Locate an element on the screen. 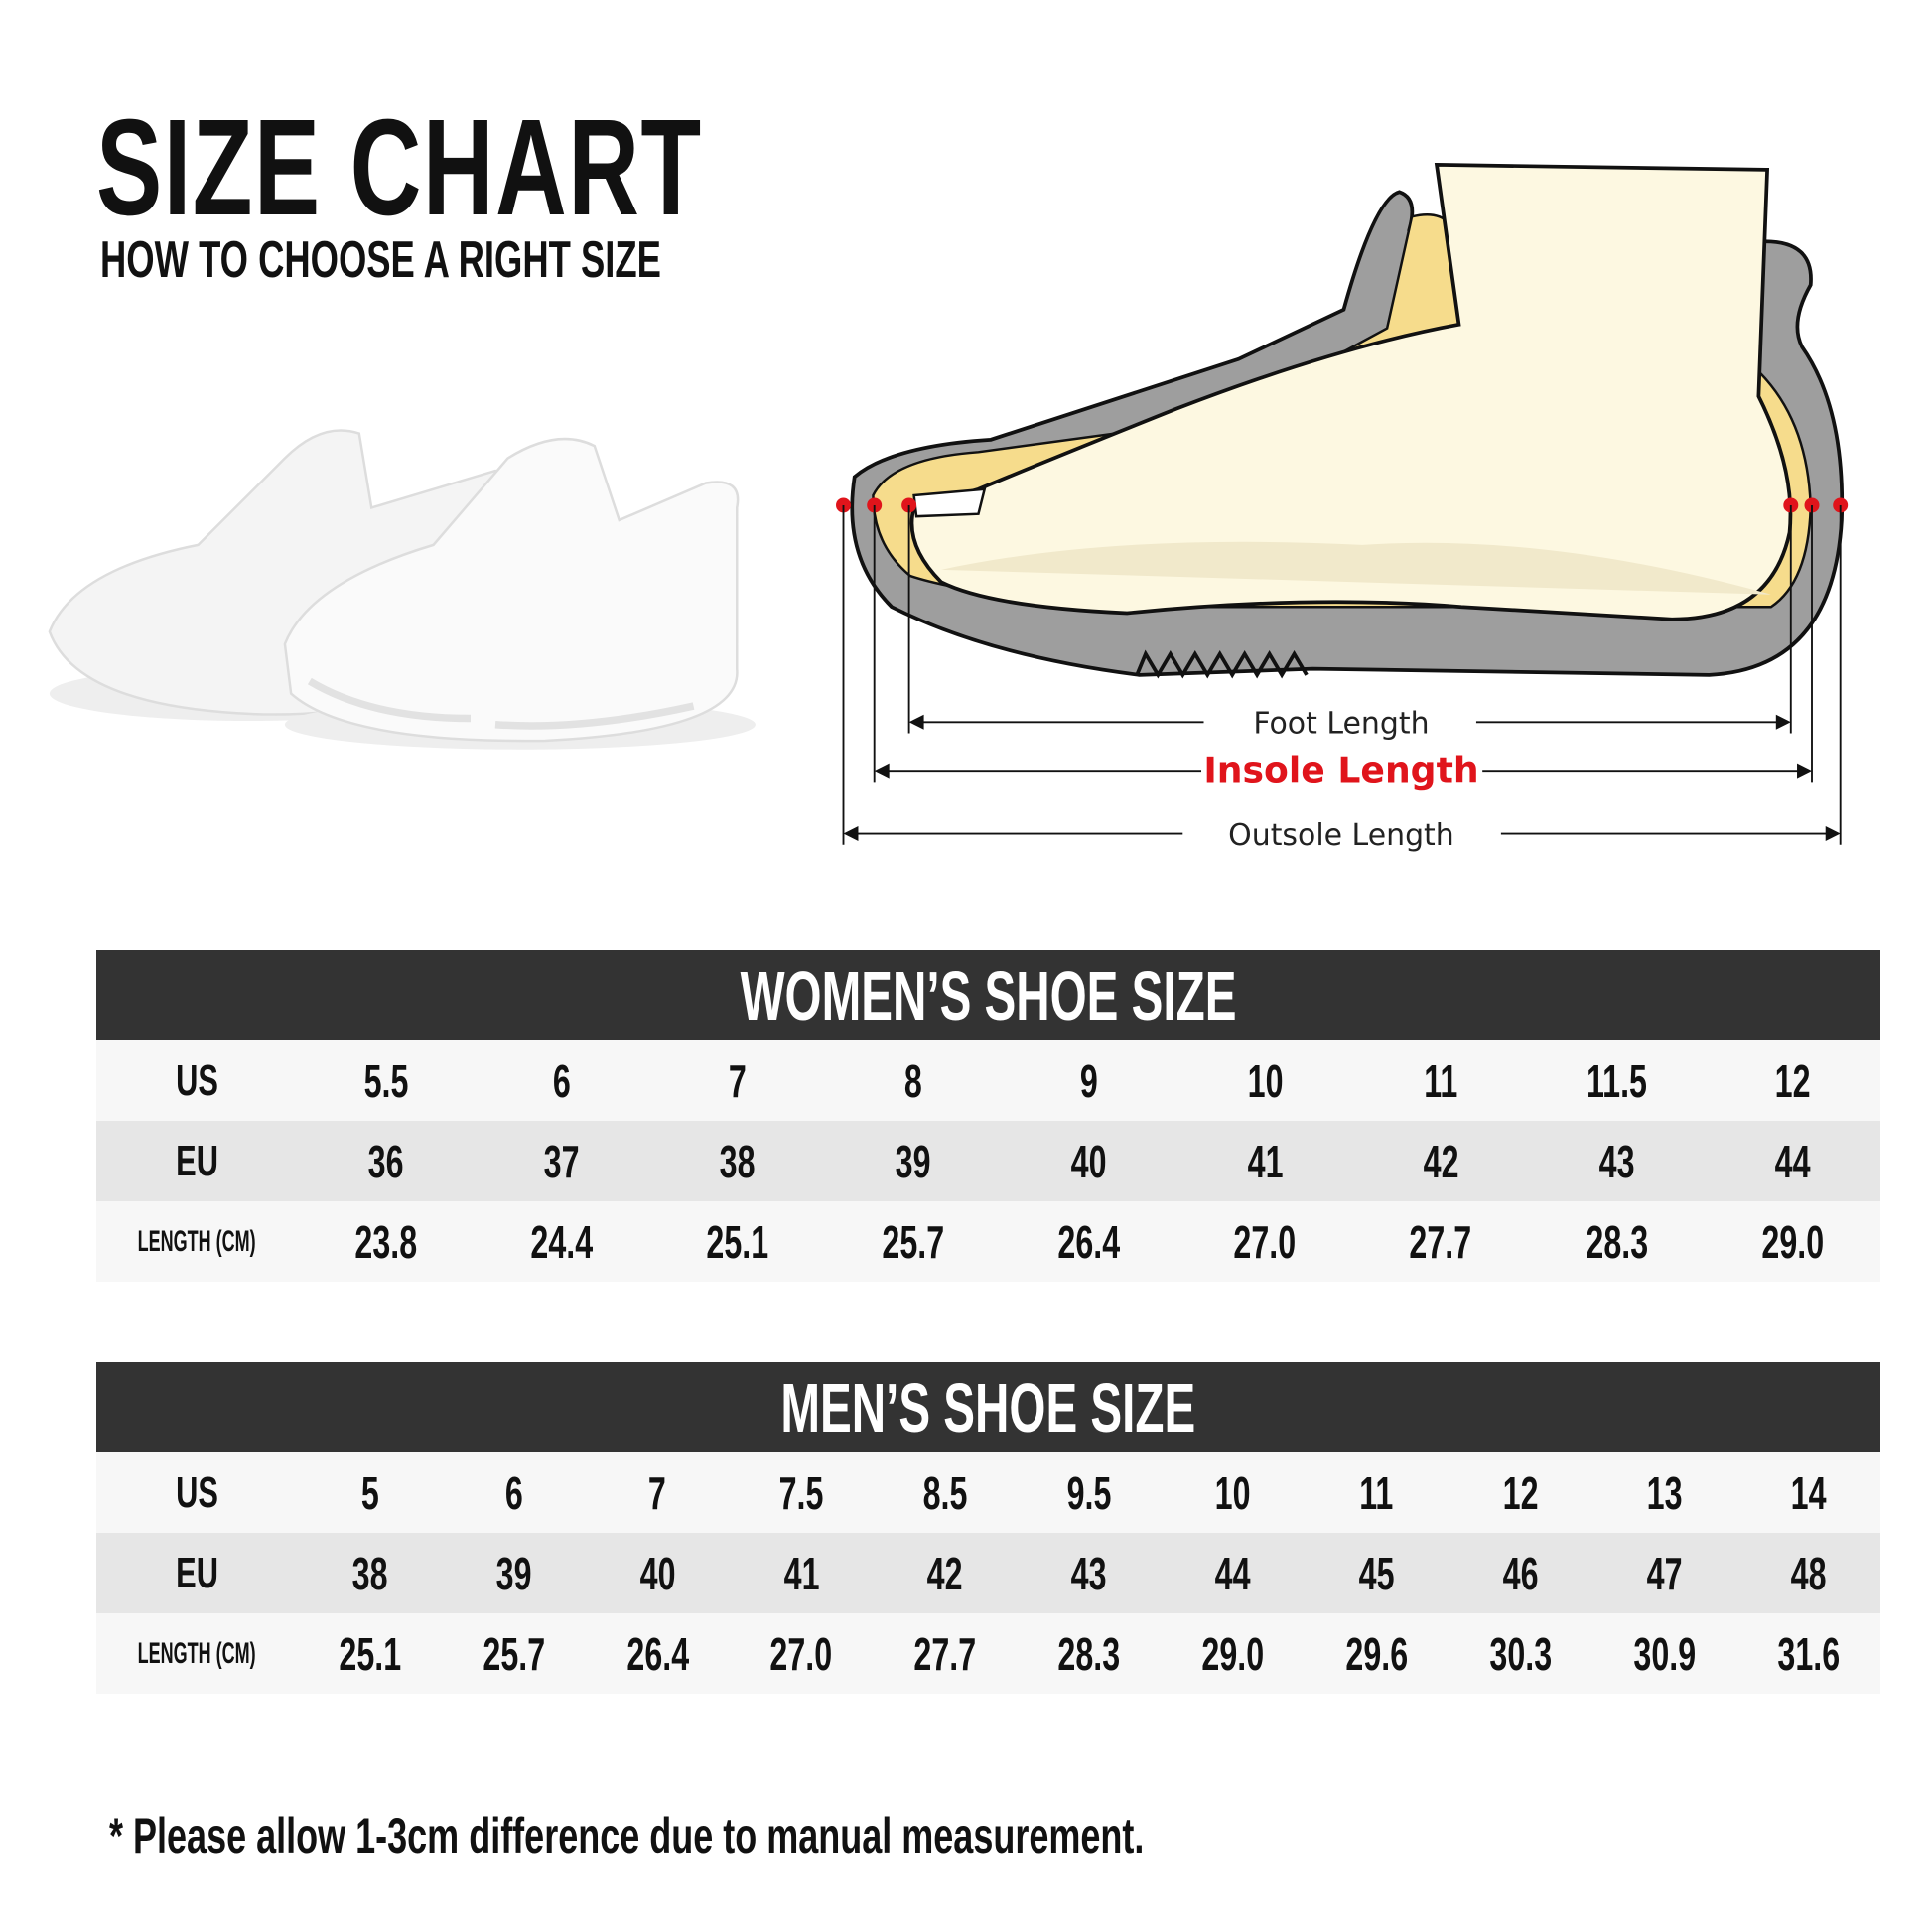  cell-value: 27.0 is located at coordinates (1265, 1241).